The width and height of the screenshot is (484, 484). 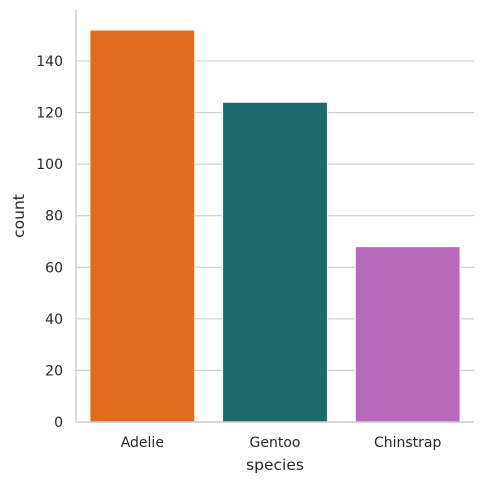 What do you see at coordinates (408, 443) in the screenshot?
I see `x-tick-label: Chinstrap` at bounding box center [408, 443].